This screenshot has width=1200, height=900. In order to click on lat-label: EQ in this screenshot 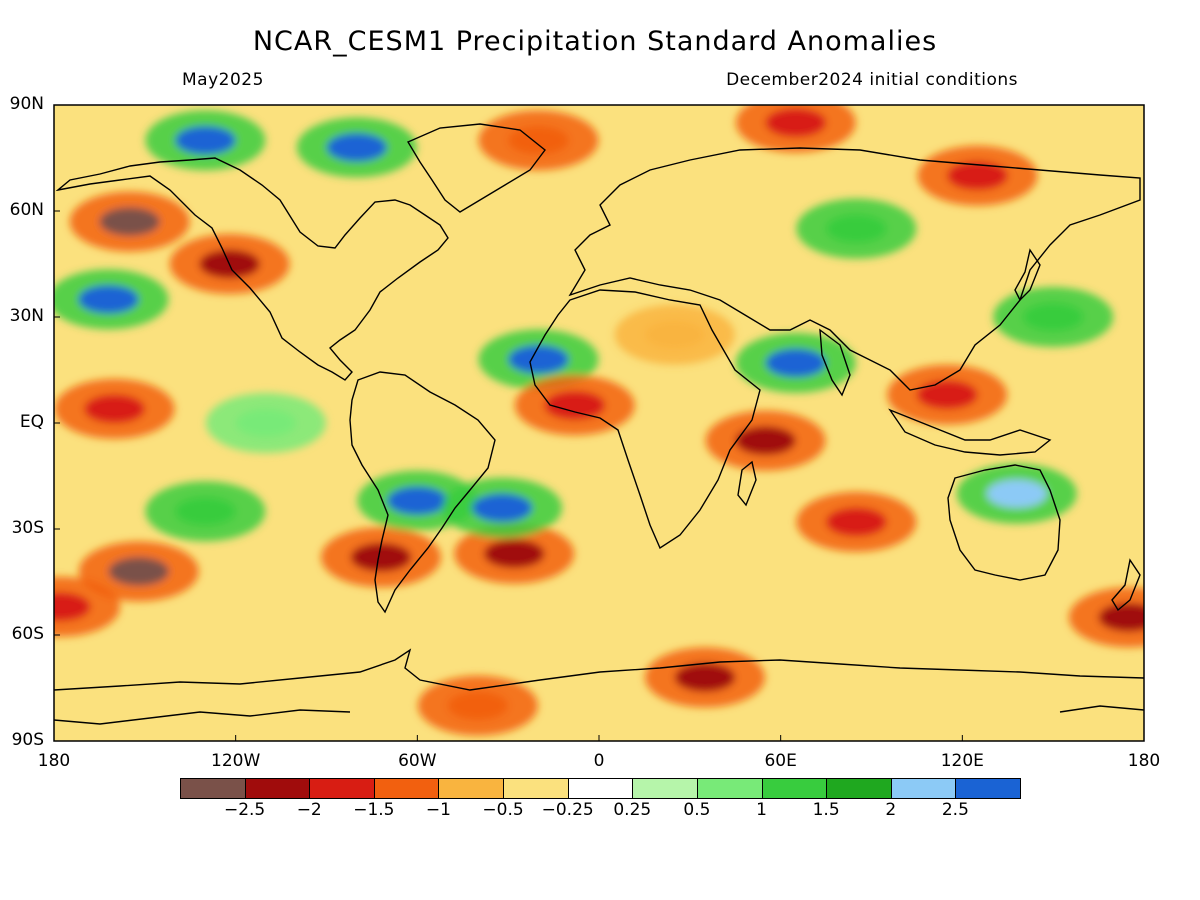, I will do `click(31, 422)`.